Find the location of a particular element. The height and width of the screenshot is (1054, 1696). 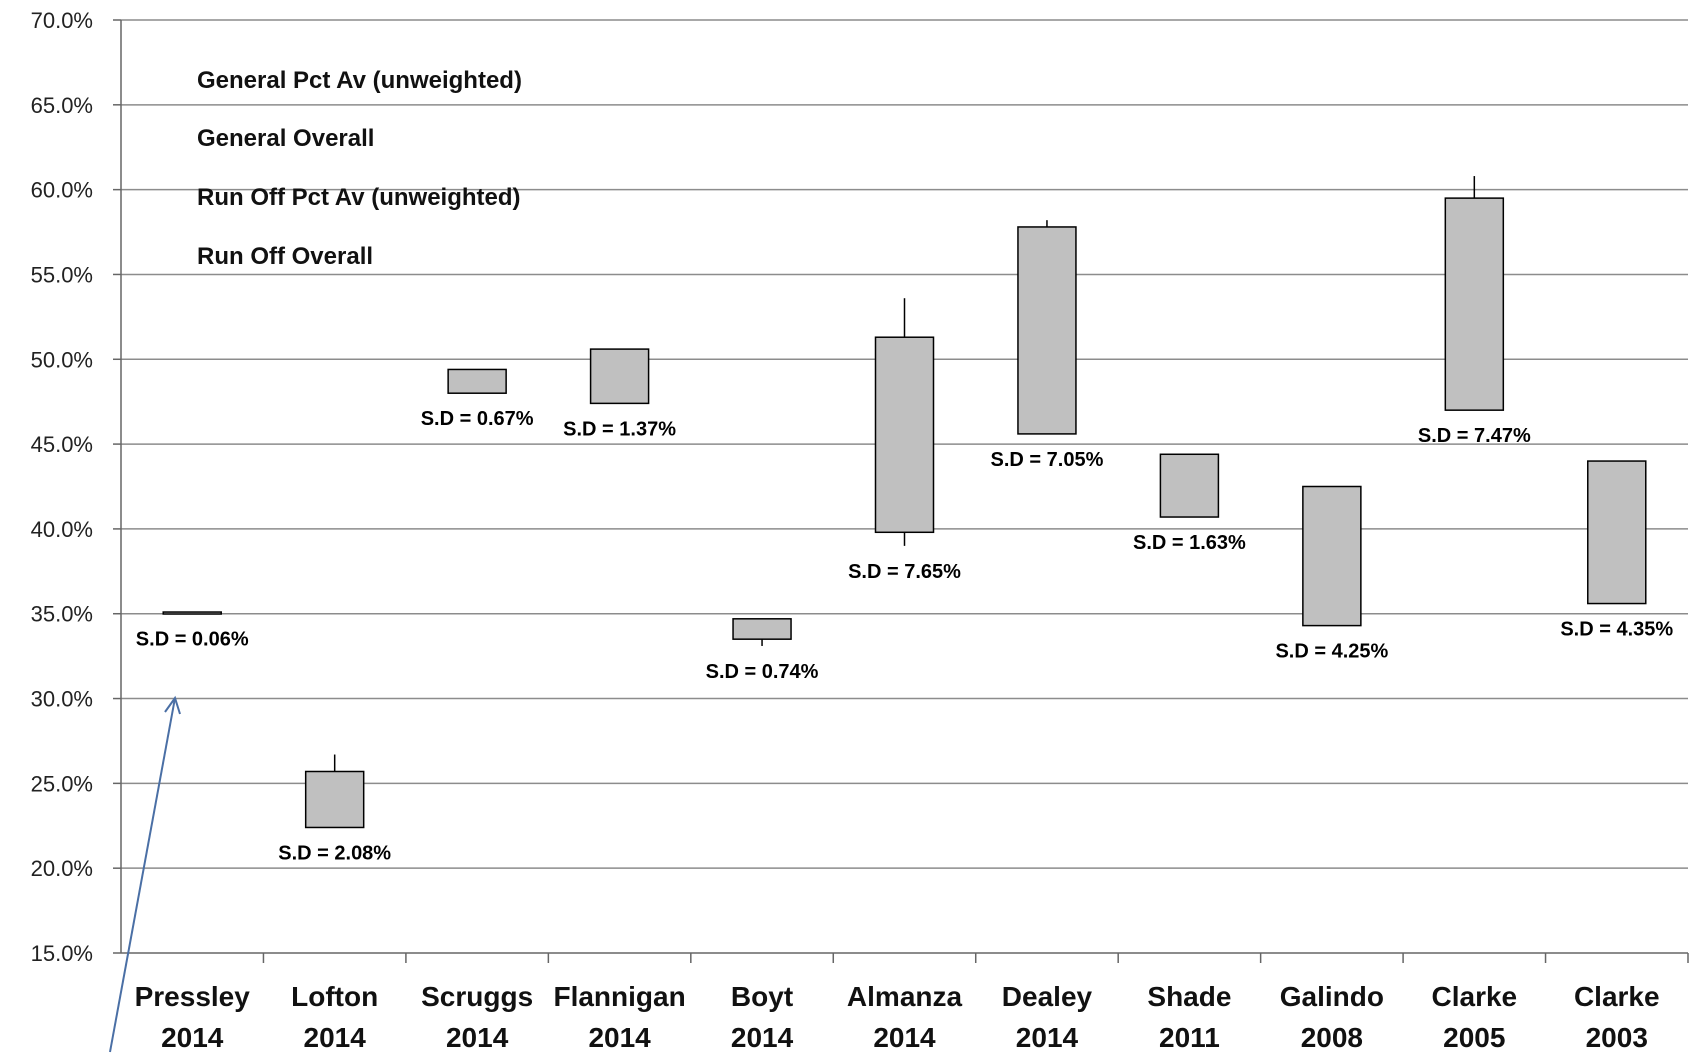

arrow-line is located at coordinates (142, 875).